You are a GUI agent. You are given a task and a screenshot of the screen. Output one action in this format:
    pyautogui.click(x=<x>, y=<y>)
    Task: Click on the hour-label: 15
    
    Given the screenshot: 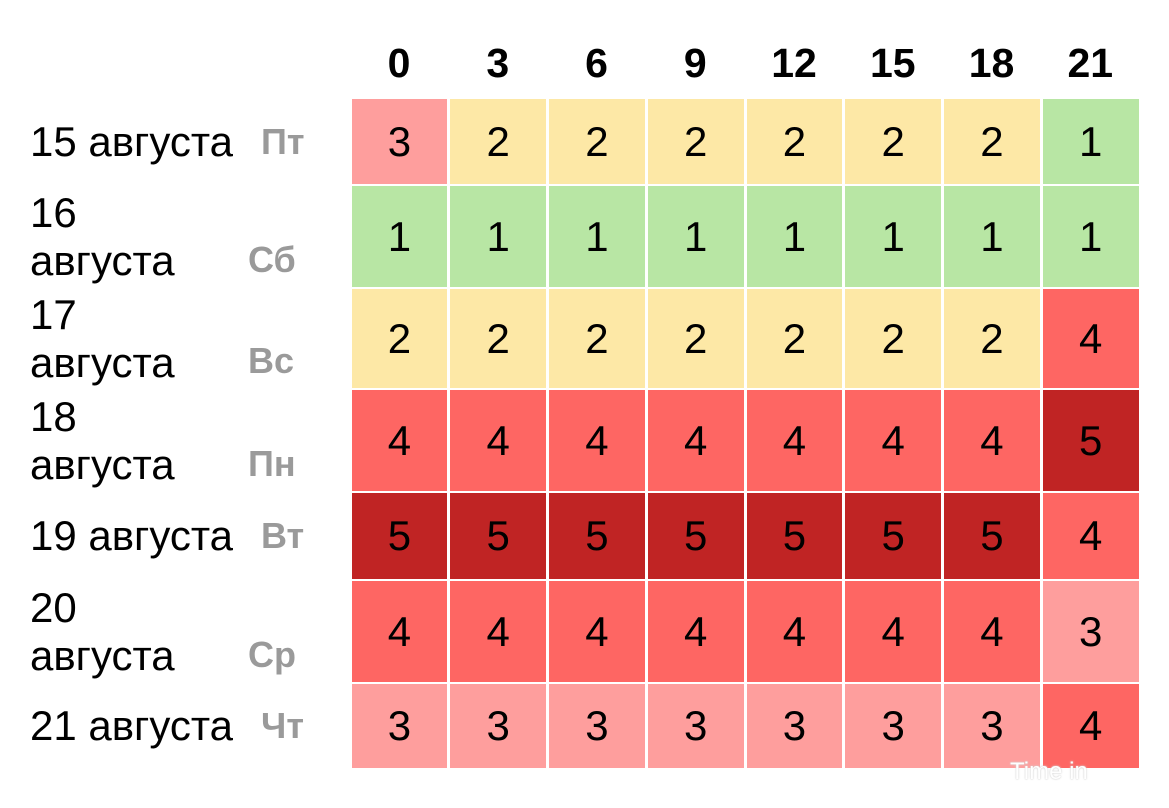 What is the action you would take?
    pyautogui.click(x=892, y=62)
    